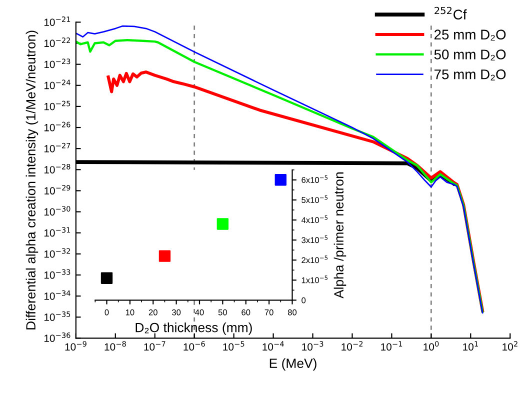 The width and height of the screenshot is (520, 396). I want to click on y-tick-label: 10$^{−33}$, so click(57, 274).